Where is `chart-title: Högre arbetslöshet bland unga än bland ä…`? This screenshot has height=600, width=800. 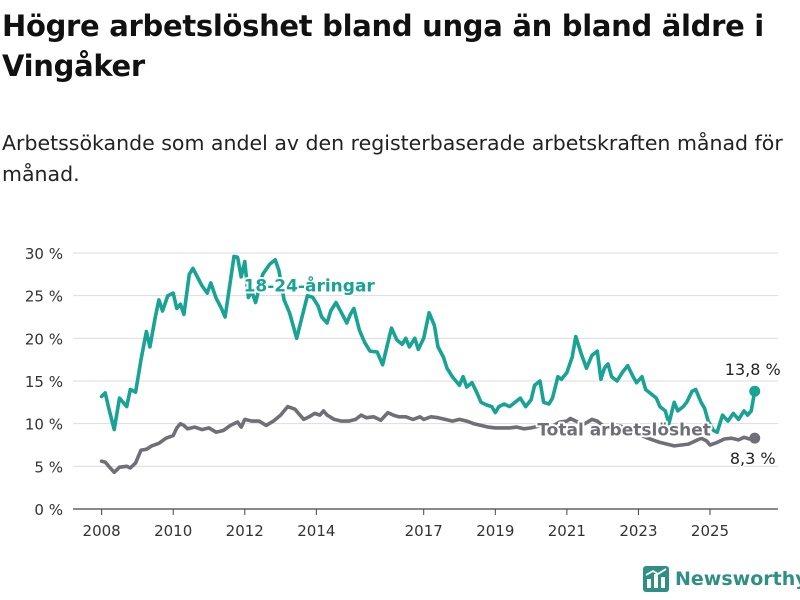 chart-title: Högre arbetslöshet bland unga än bland ä… is located at coordinates (383, 46).